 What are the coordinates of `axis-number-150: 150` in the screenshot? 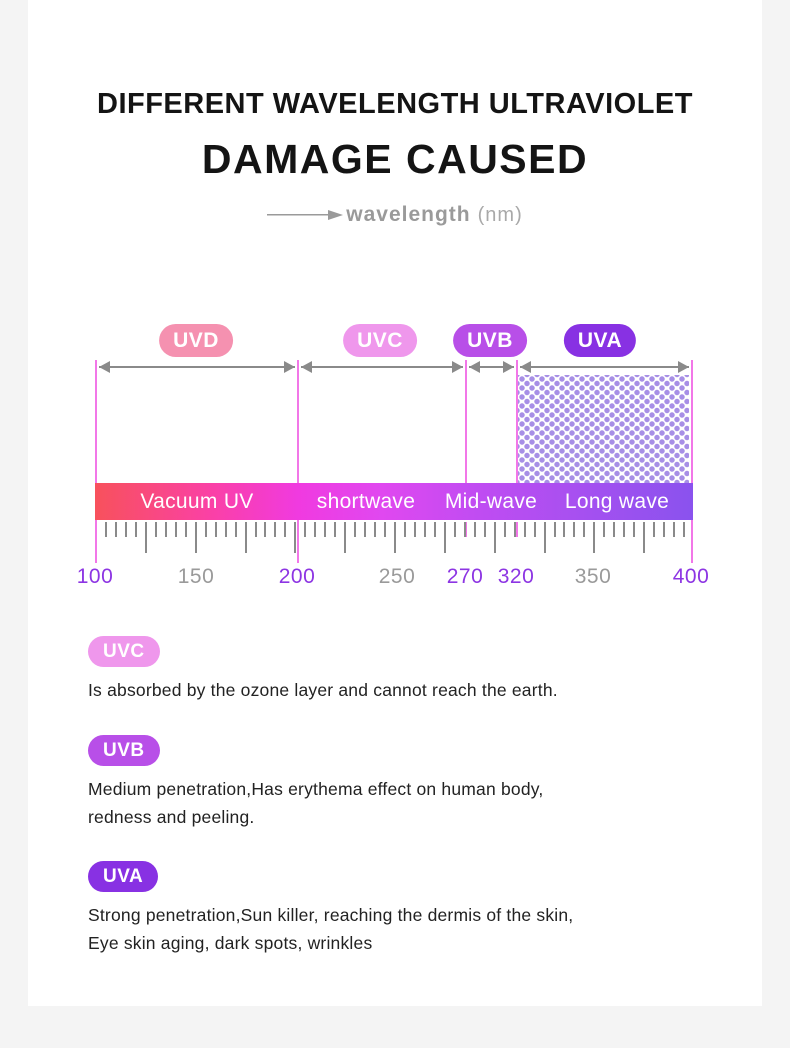 It's located at (196, 576).